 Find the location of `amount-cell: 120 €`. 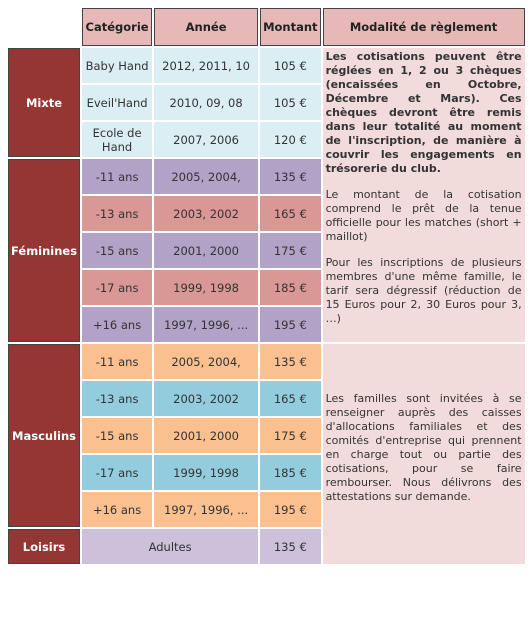

amount-cell: 120 € is located at coordinates (290, 139).